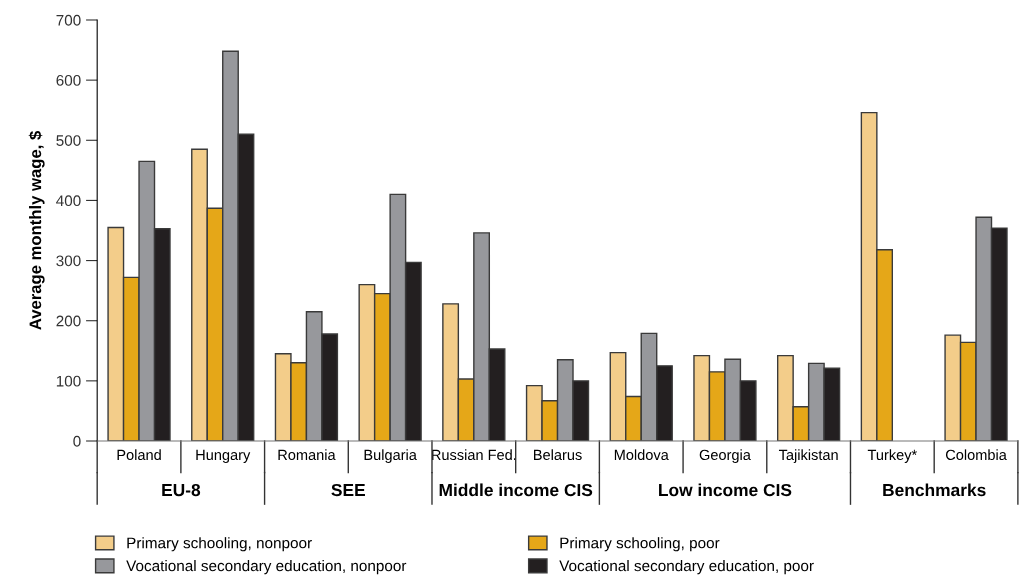 The width and height of the screenshot is (1023, 588). Describe the element at coordinates (348, 490) in the screenshot. I see `text: SEE` at that location.